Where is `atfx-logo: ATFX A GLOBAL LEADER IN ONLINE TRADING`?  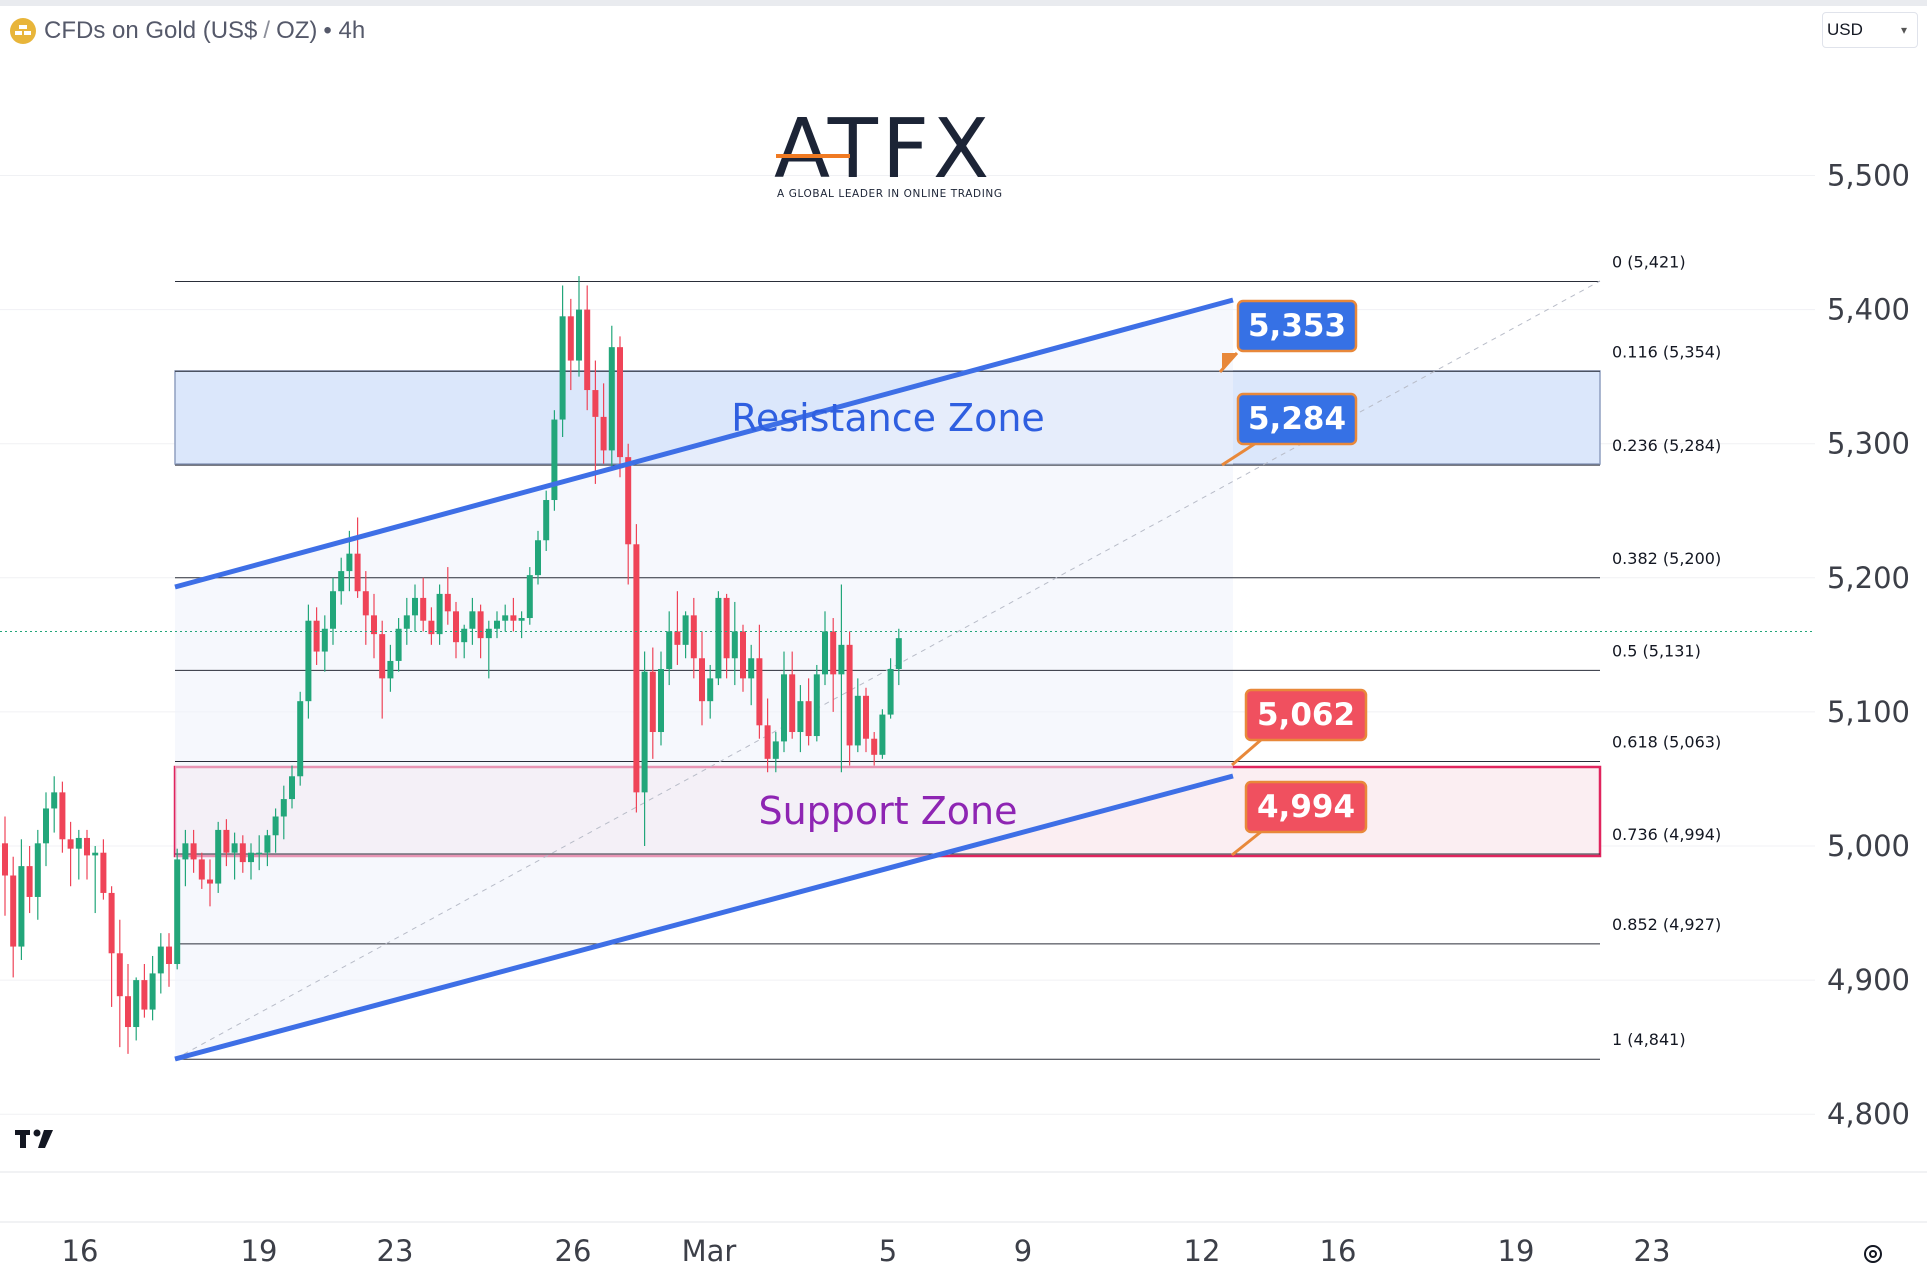
atfx-logo: ATFX A GLOBAL LEADER IN ONLINE TRADING is located at coordinates (888, 151).